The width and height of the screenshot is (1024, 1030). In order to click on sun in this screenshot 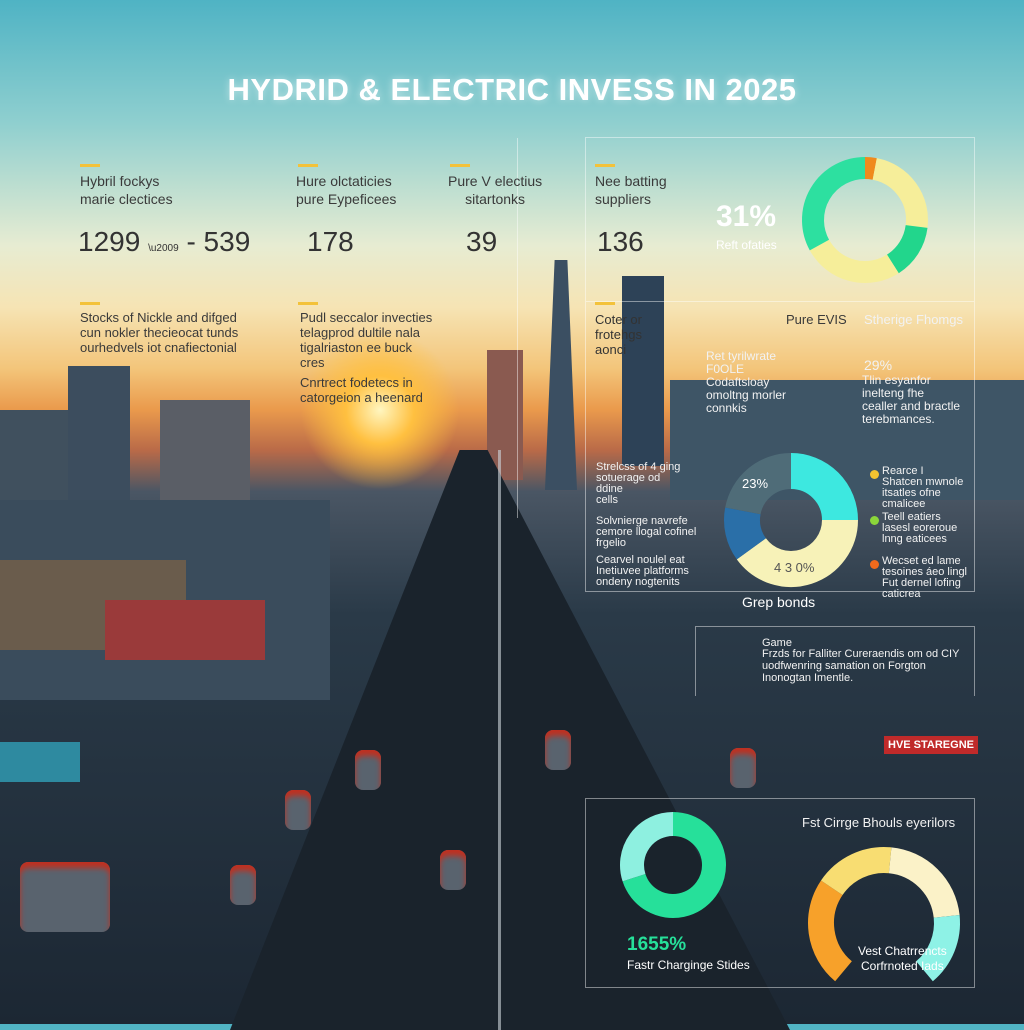, I will do `click(380, 410)`.